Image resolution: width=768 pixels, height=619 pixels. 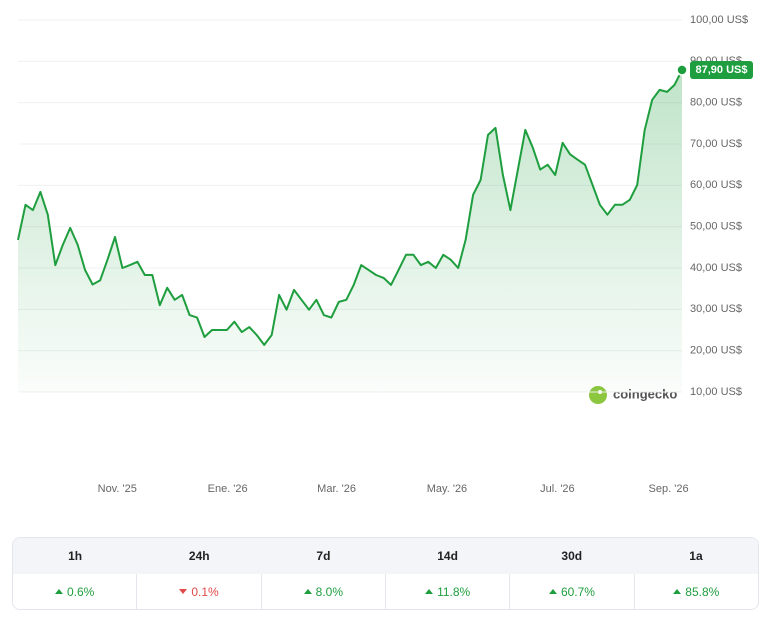 What do you see at coordinates (696, 556) in the screenshot?
I see `period-header: 1a` at bounding box center [696, 556].